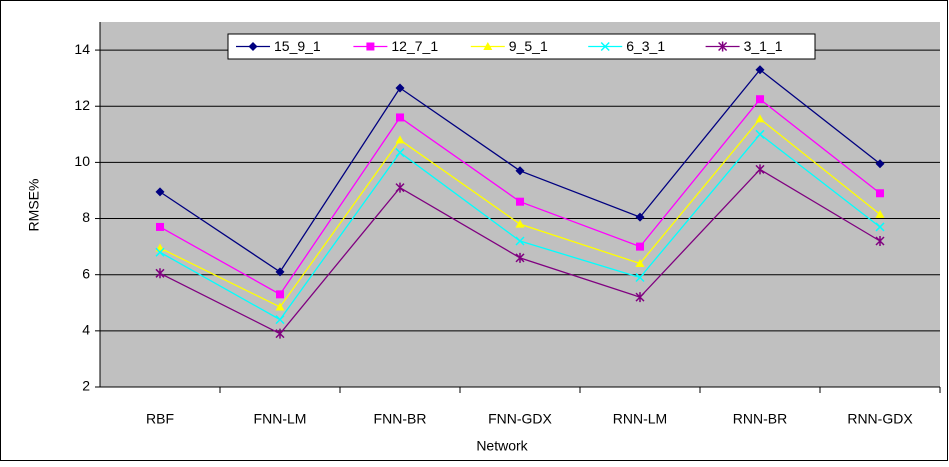 Image resolution: width=949 pixels, height=467 pixels. Describe the element at coordinates (86, 386) in the screenshot. I see `y-tick-label: 2` at that location.